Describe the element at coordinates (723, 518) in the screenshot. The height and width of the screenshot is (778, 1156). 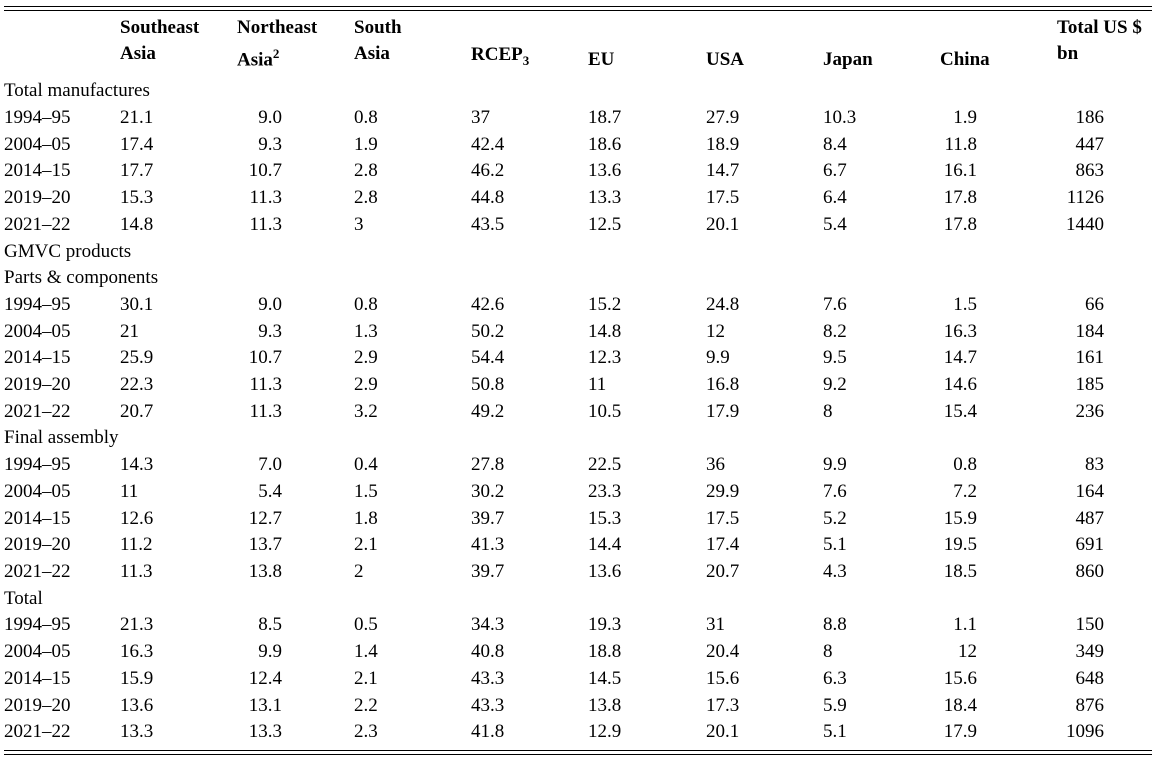
I see `cell-usa: 17.5` at that location.